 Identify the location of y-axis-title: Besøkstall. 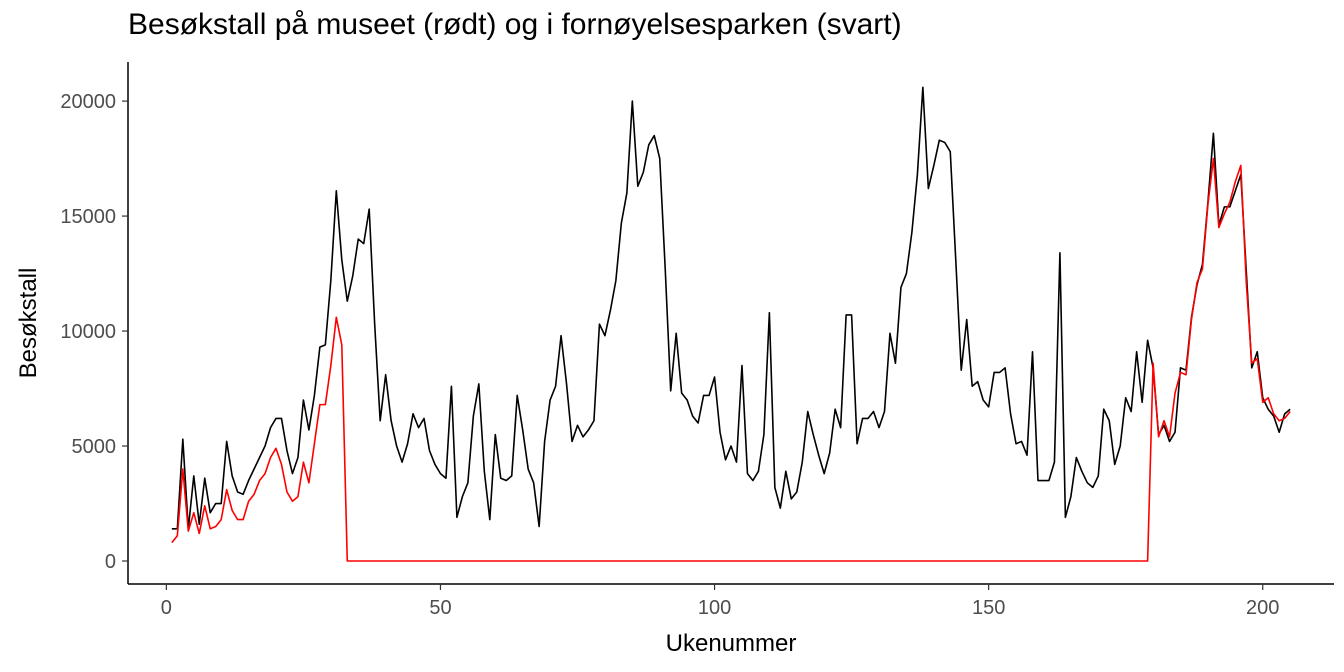
(28, 323).